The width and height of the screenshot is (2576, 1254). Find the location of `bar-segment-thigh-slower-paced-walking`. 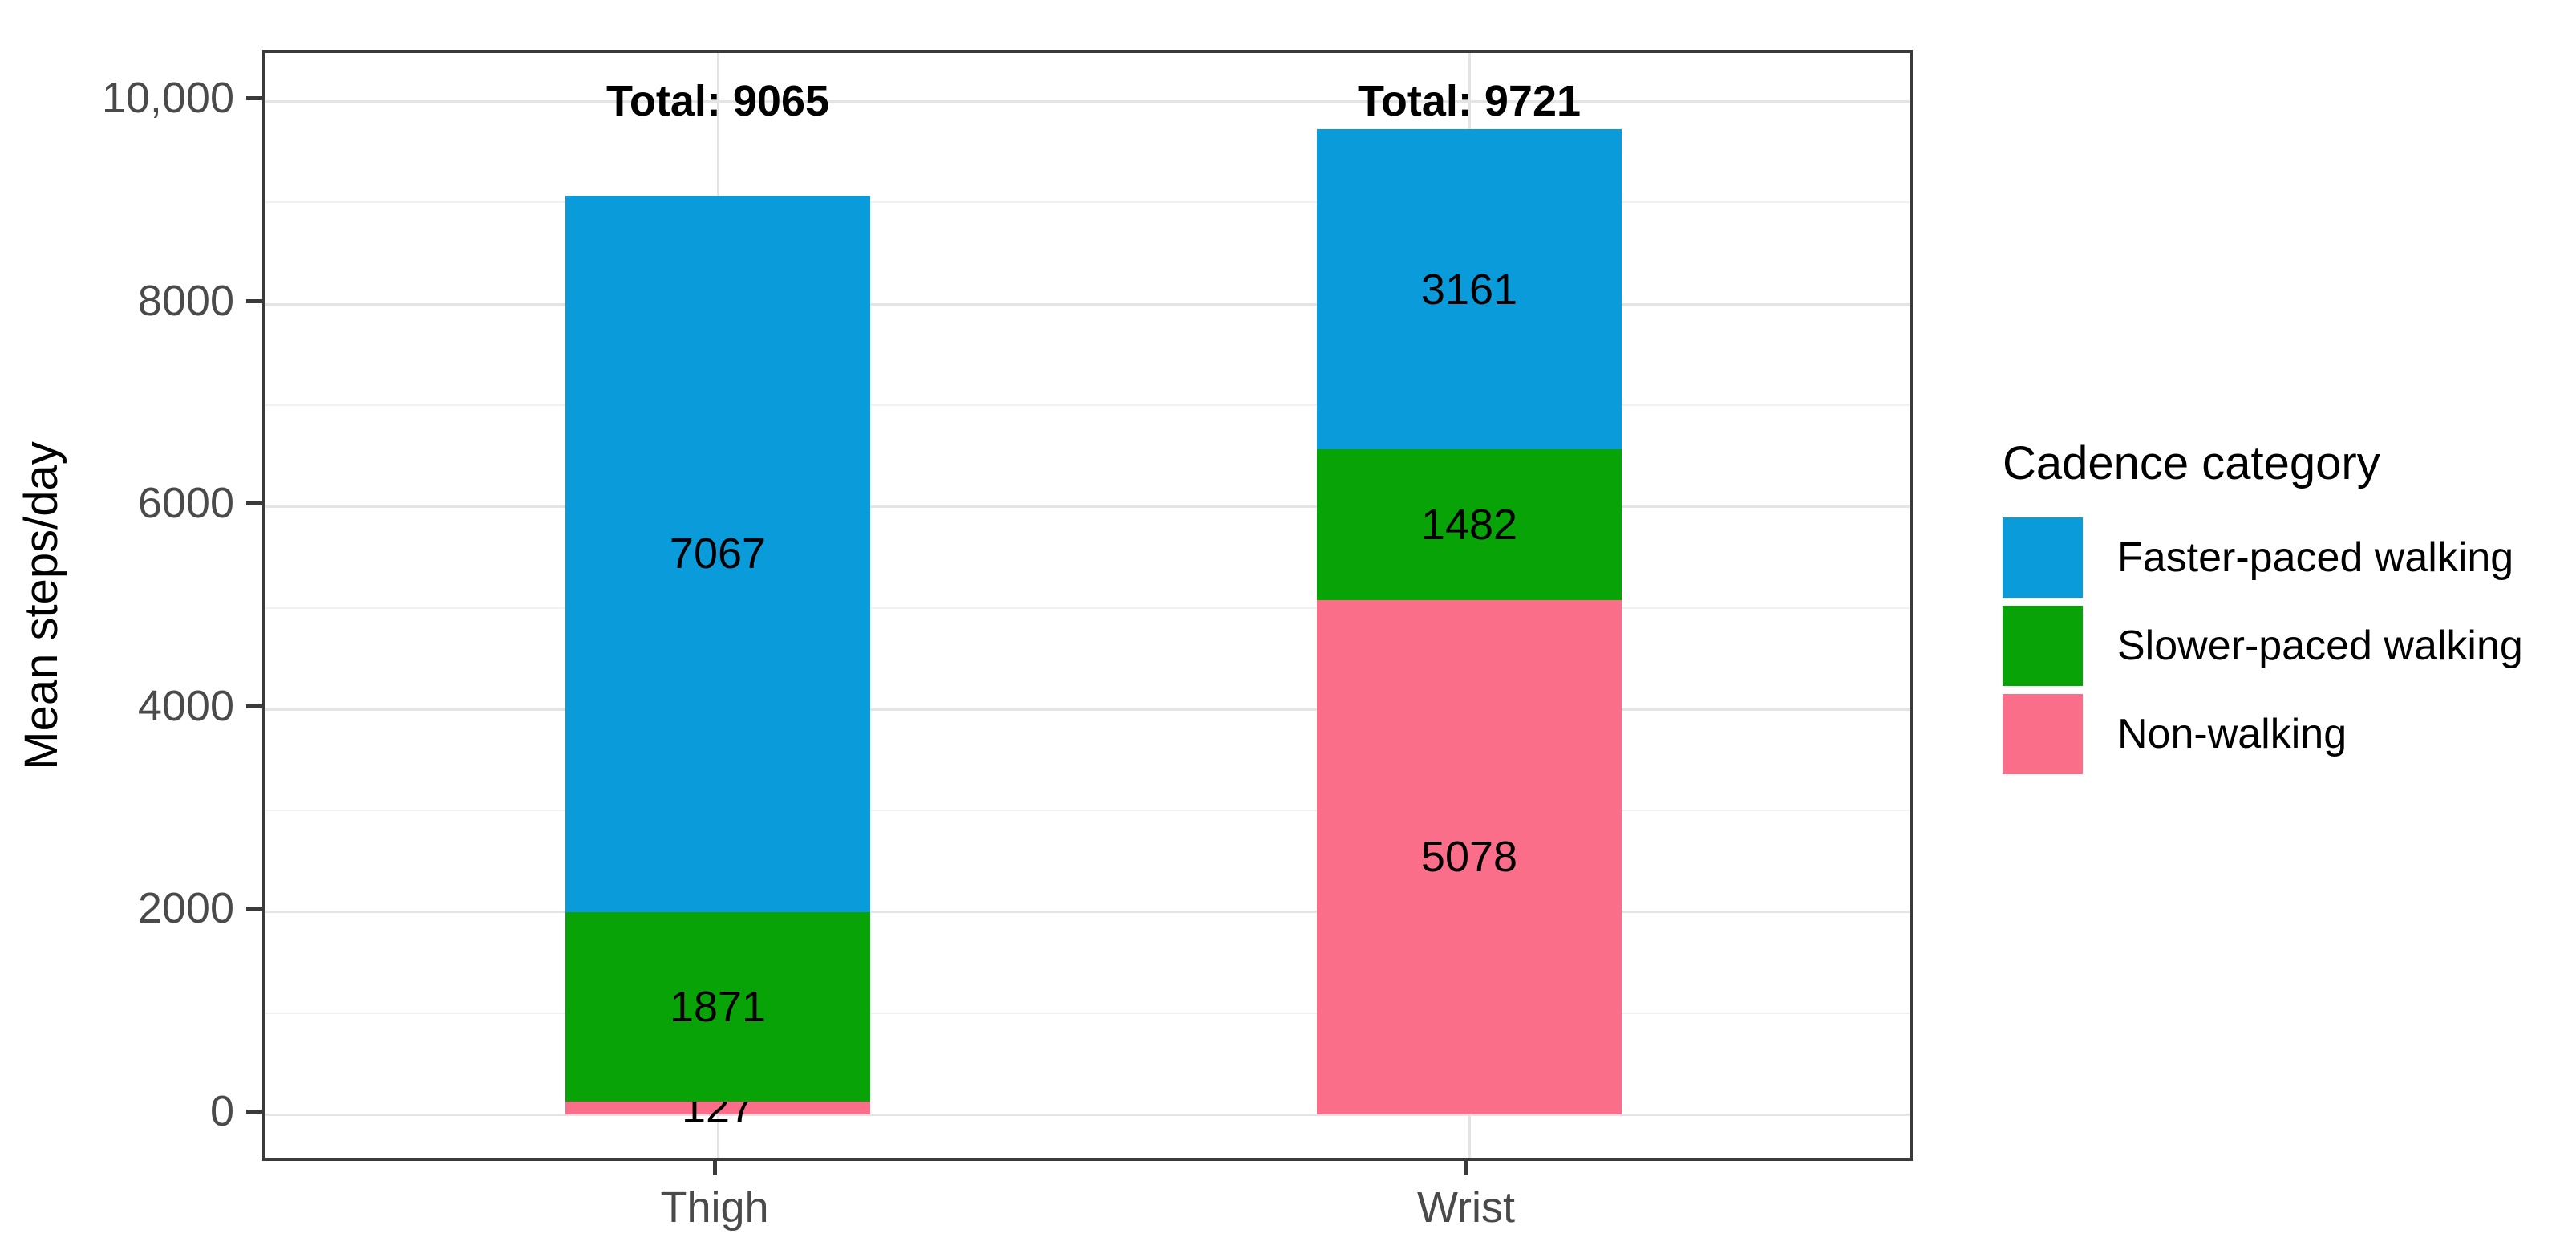

bar-segment-thigh-slower-paced-walking is located at coordinates (717, 1006).